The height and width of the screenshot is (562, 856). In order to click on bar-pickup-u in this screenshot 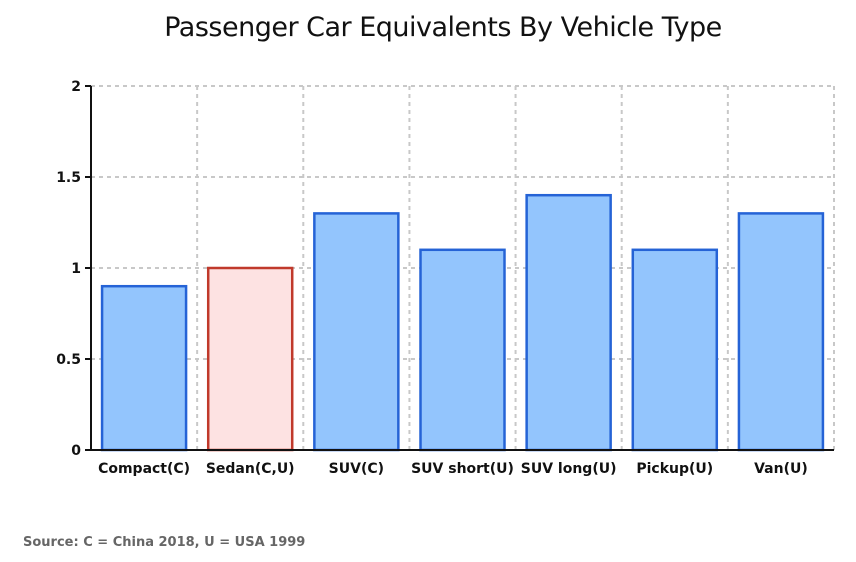, I will do `click(675, 350)`.